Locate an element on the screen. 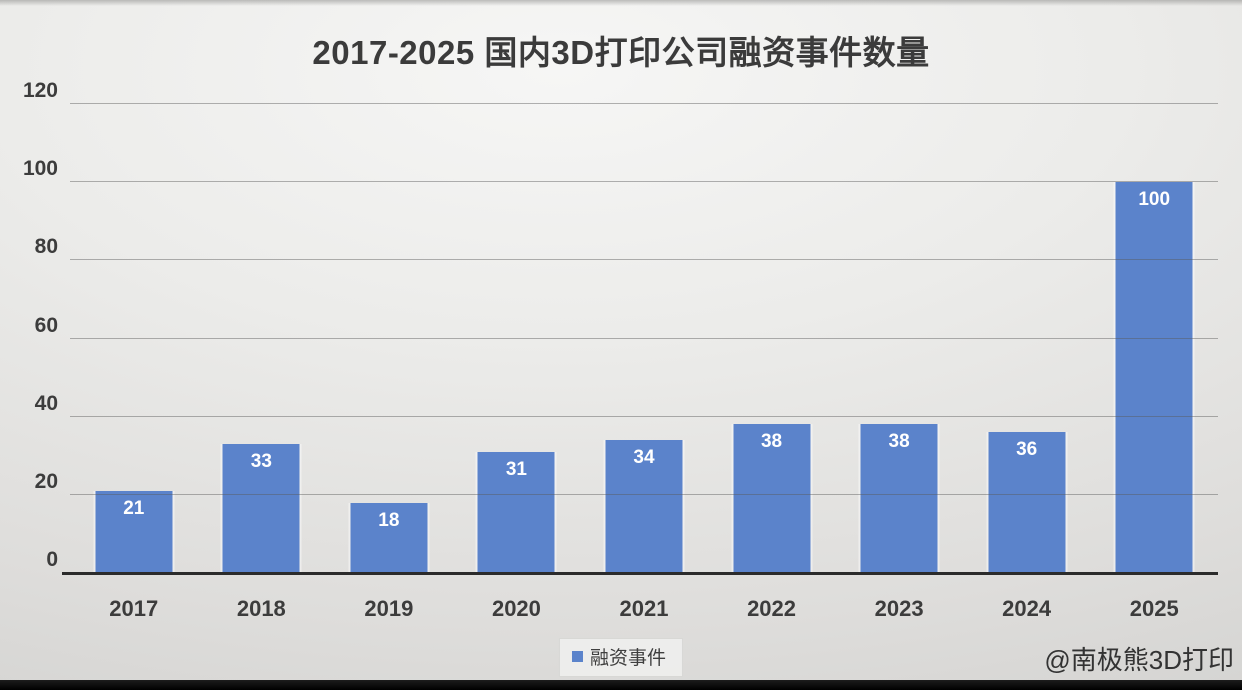 The width and height of the screenshot is (1242, 690). legend-swatch is located at coordinates (577, 656).